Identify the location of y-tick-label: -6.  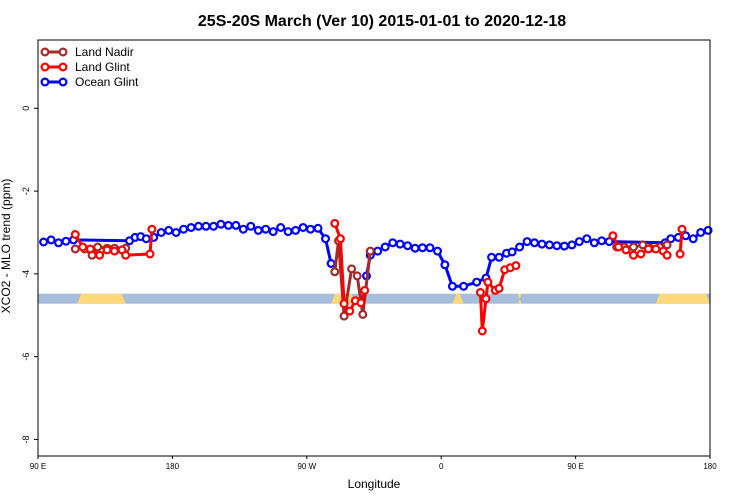
(26, 357).